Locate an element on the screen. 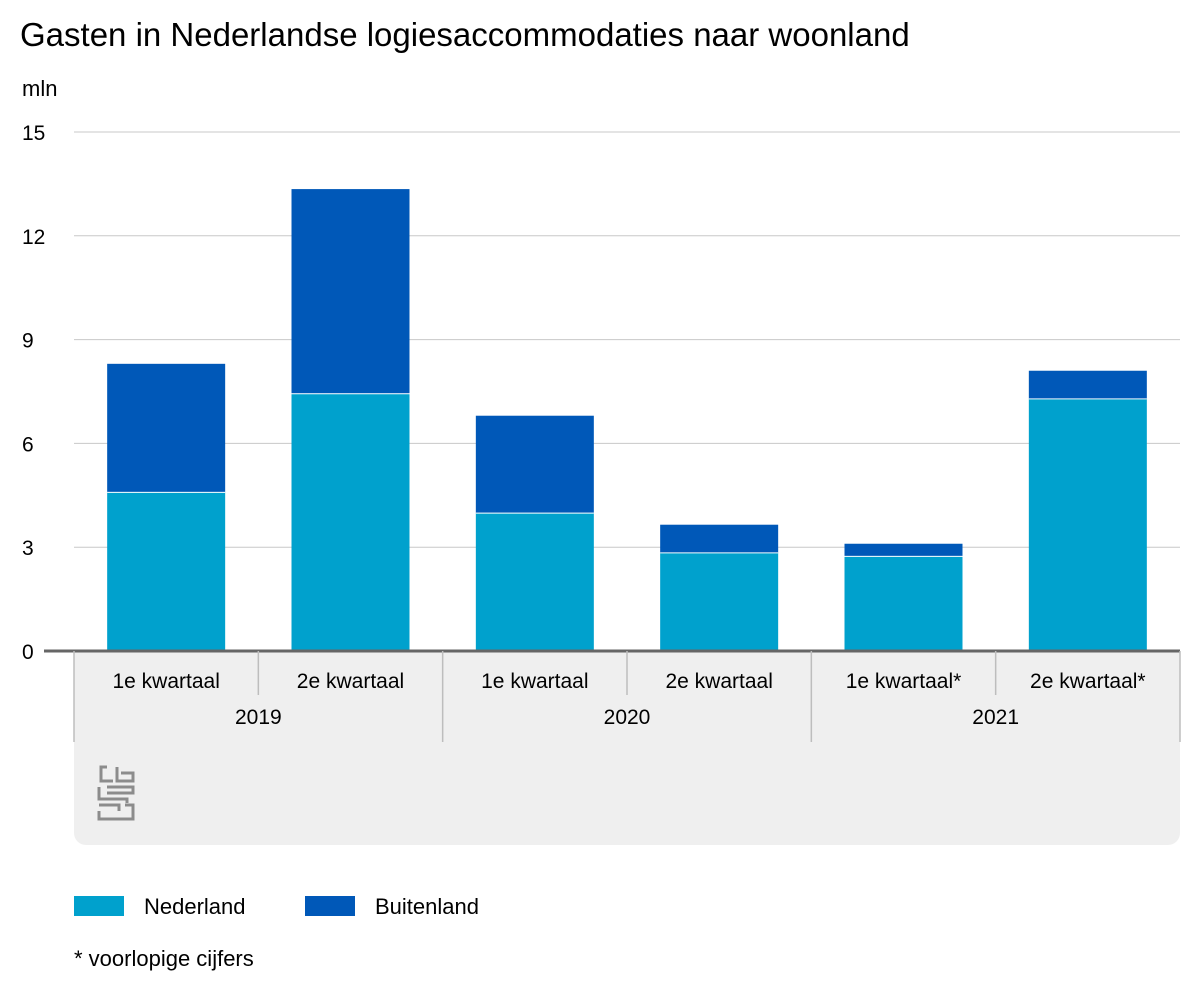 This screenshot has height=1000, width=1200. legend: Nederland Buitenland is located at coordinates (276, 906).